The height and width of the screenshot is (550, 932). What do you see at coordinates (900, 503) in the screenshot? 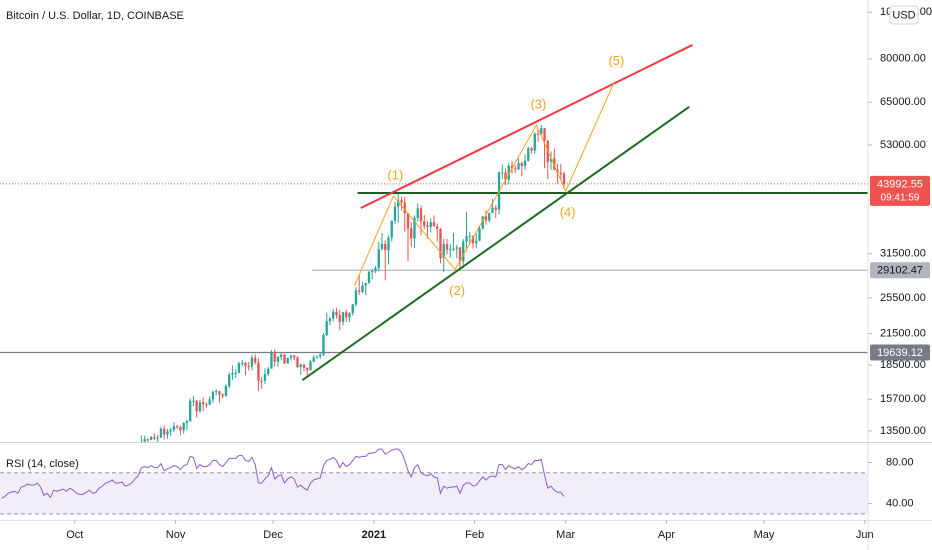
I see `rsi-tick-label: 40.00` at bounding box center [900, 503].